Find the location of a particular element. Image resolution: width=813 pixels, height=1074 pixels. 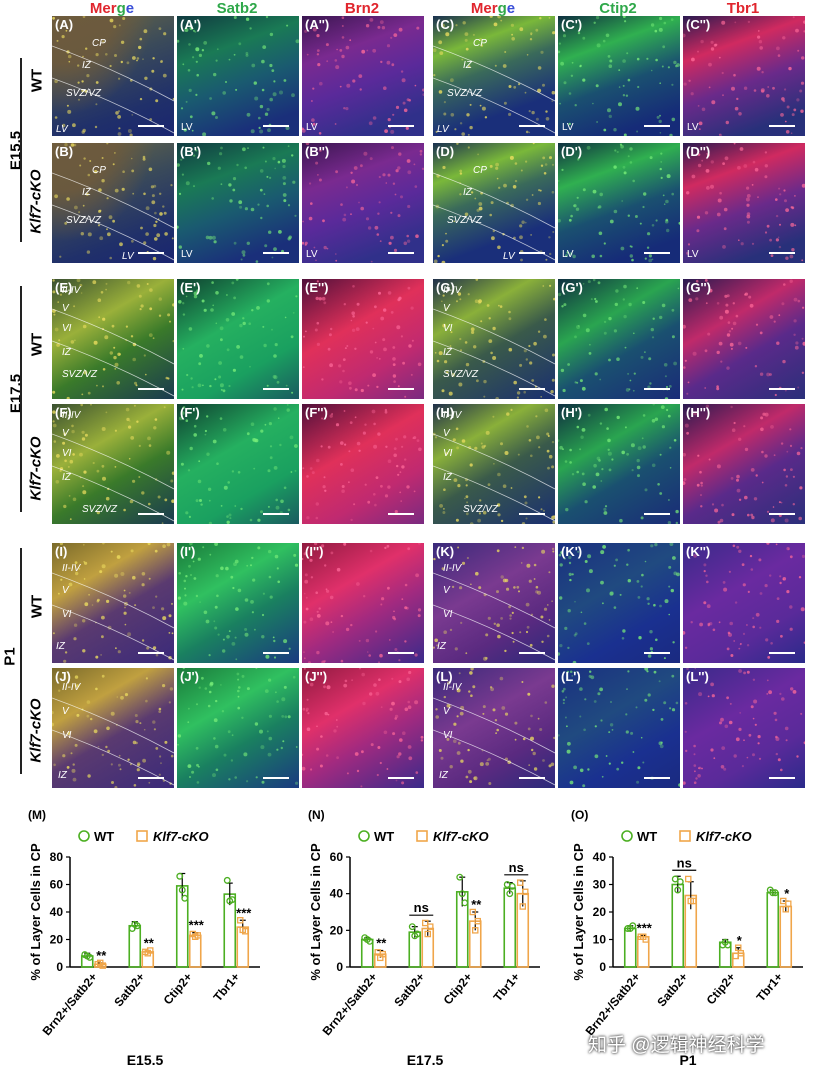

sig-label: * is located at coordinates (787, 893).